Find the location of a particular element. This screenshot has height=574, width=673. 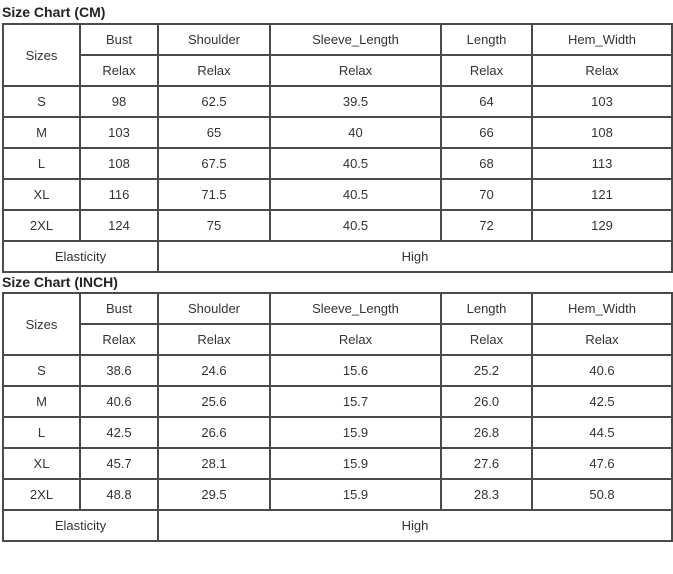

value-cell: 72 is located at coordinates (486, 225).